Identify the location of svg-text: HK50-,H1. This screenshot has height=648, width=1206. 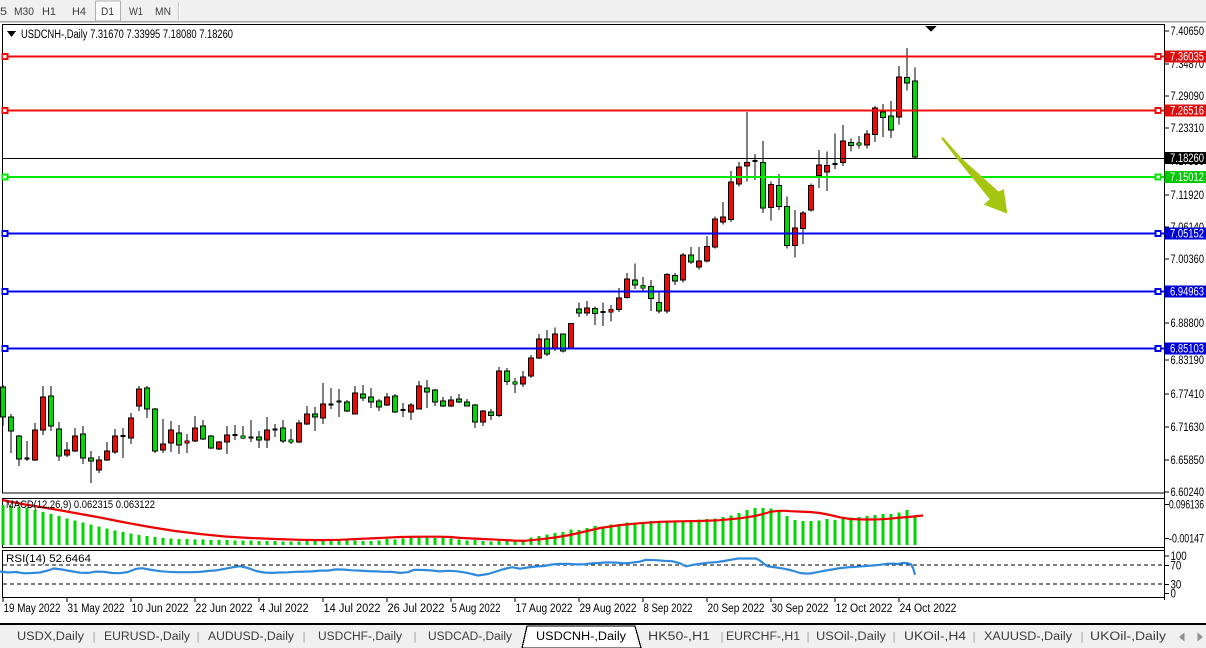
(679, 637).